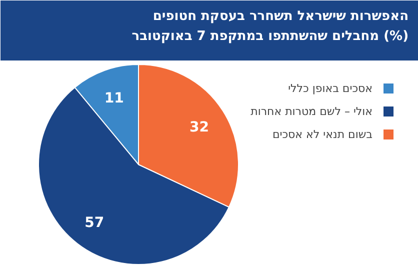 The image size is (418, 270). I want to click on legend-label: אסכים באופן כללי, so click(330, 88).